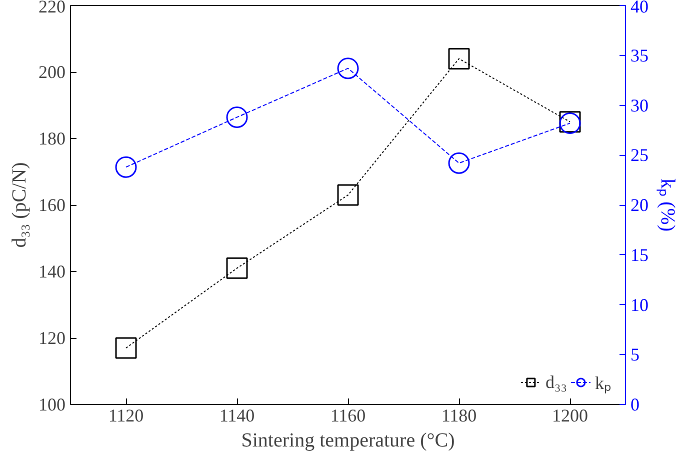 Image resolution: width=695 pixels, height=454 pixels. Describe the element at coordinates (639, 304) in the screenshot. I see `y2-tick-label: 10` at that location.